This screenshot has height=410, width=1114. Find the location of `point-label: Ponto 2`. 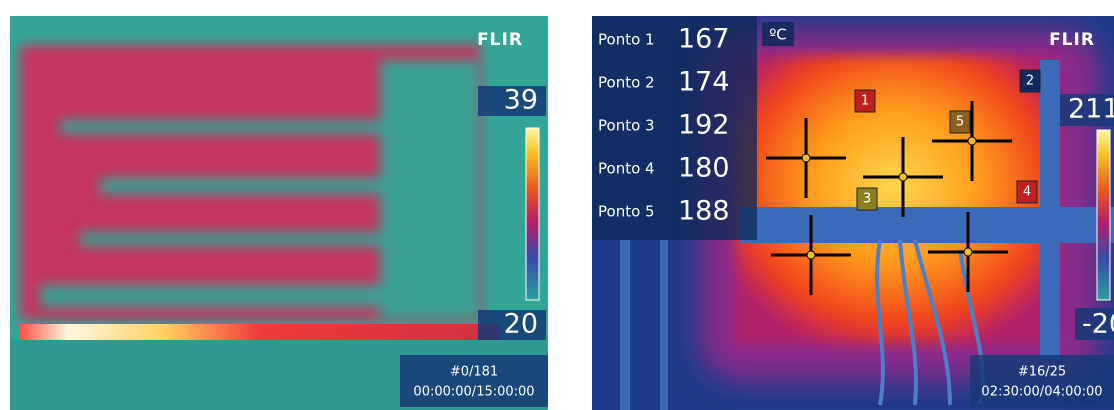

point-label: Ponto 2 is located at coordinates (626, 83).